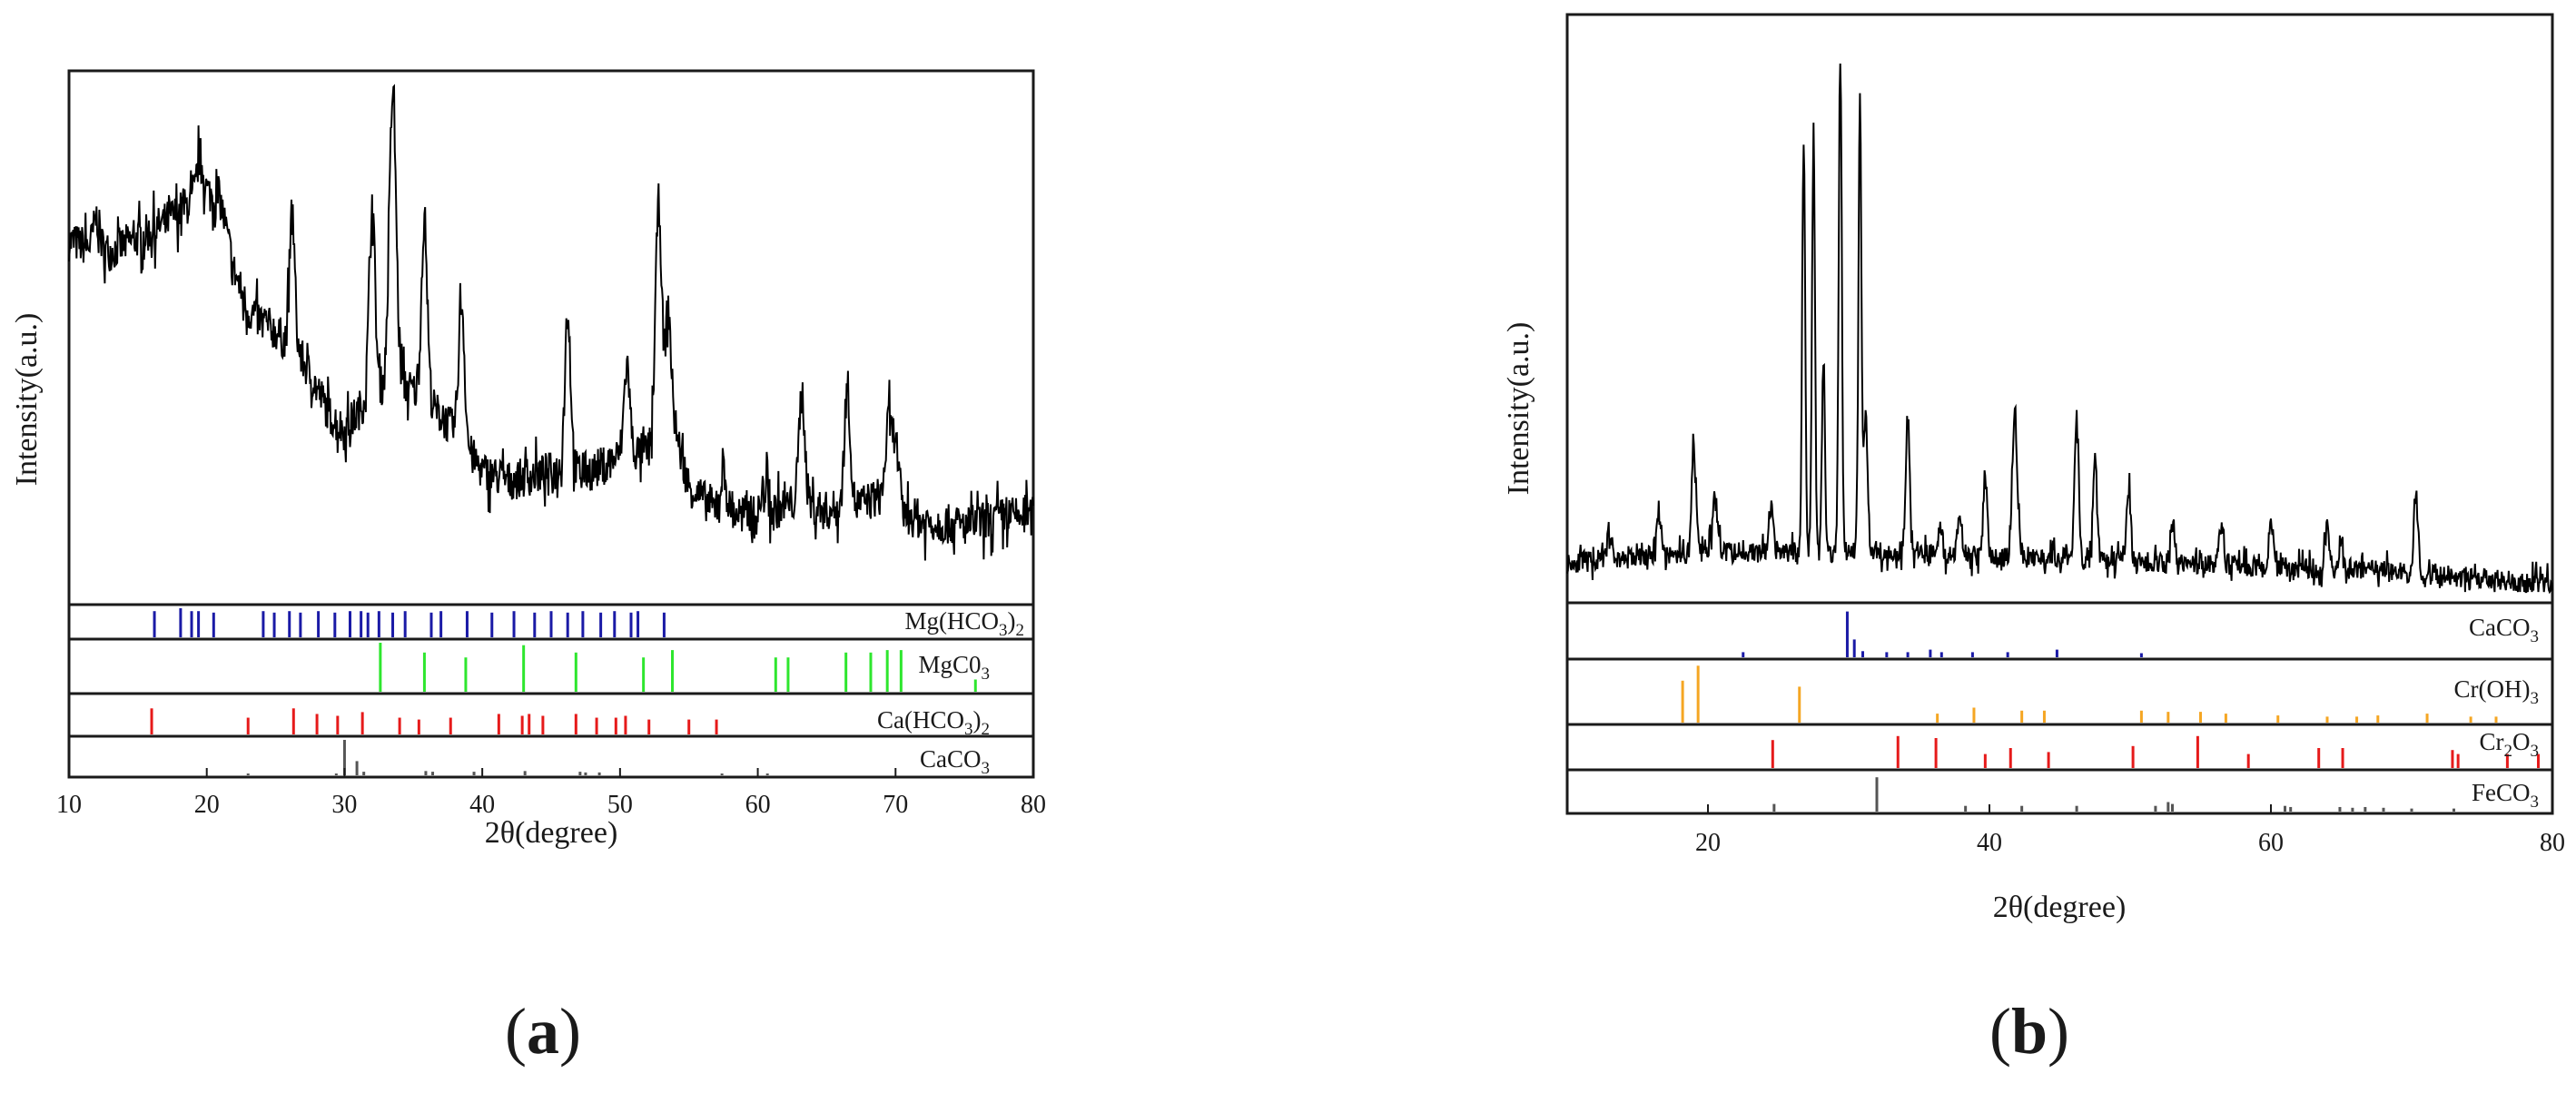 The width and height of the screenshot is (2576, 1103). I want to click on reference-strip-feco3, so click(2059, 791).